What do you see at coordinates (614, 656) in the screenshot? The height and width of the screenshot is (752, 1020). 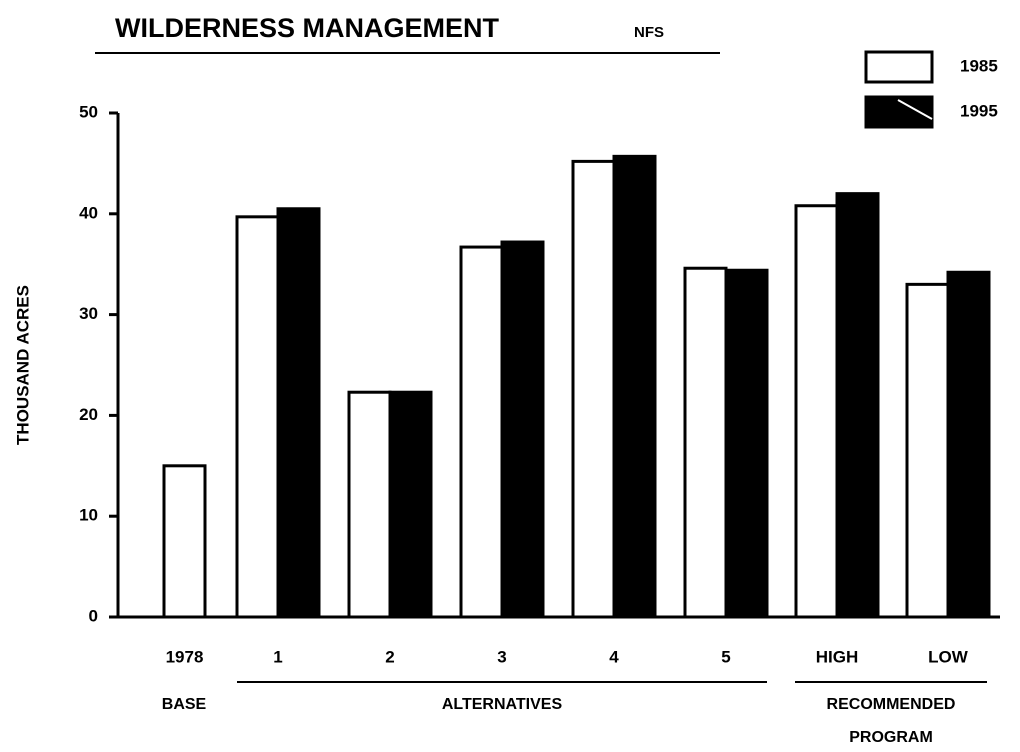 I see `x-tick-label: 4` at bounding box center [614, 656].